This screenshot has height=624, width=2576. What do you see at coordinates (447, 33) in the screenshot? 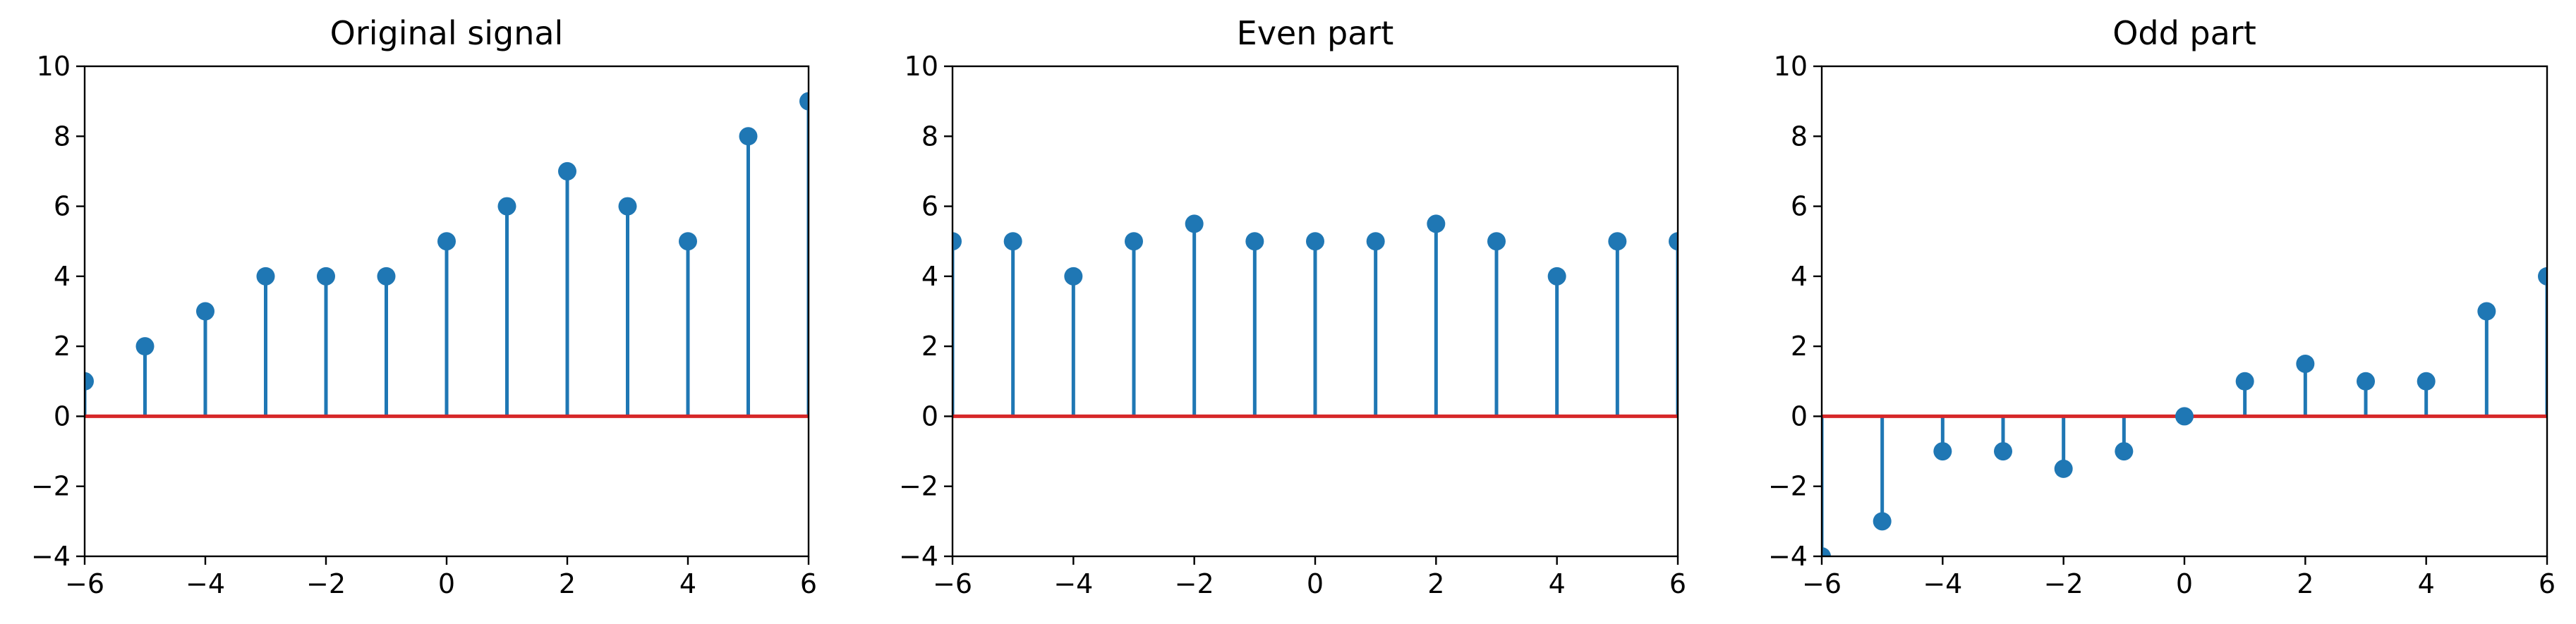
I see `chart-title: Original signal` at bounding box center [447, 33].